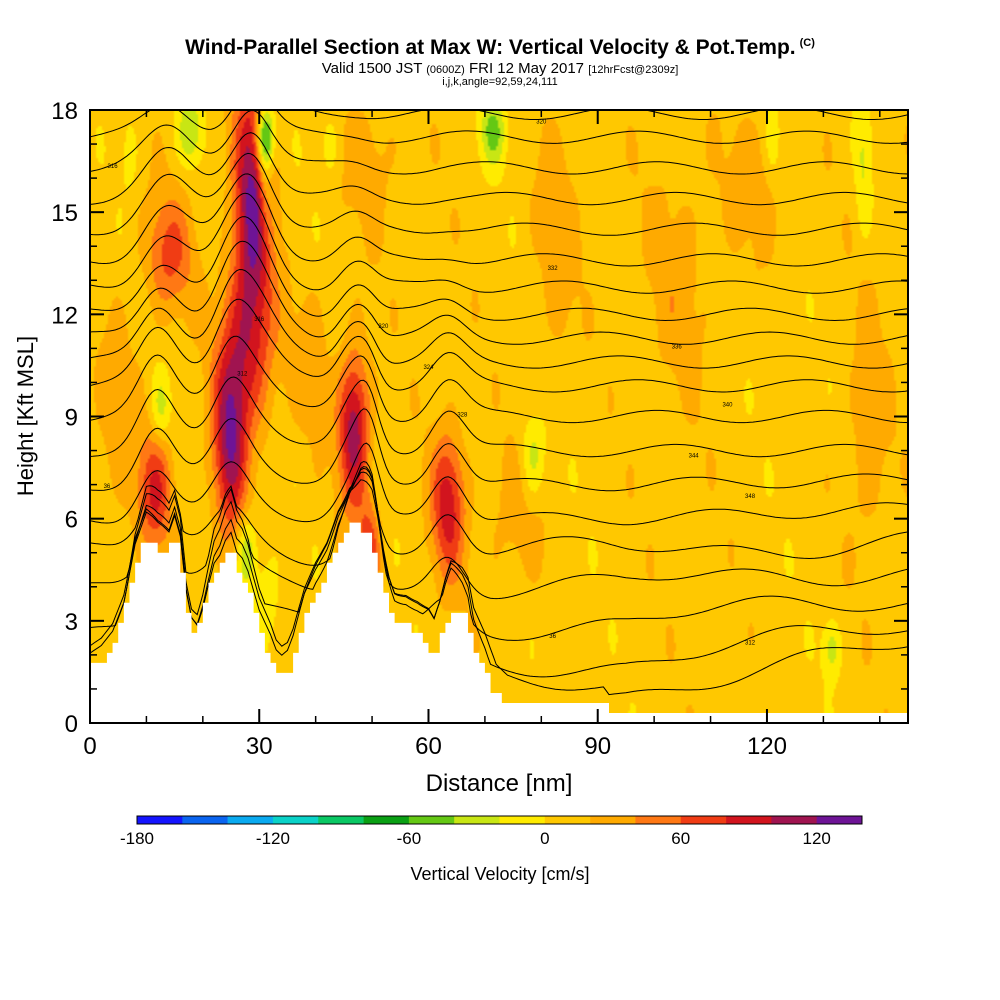 The image size is (1000, 1000). What do you see at coordinates (71, 622) in the screenshot?
I see `y-tick-label: 3` at bounding box center [71, 622].